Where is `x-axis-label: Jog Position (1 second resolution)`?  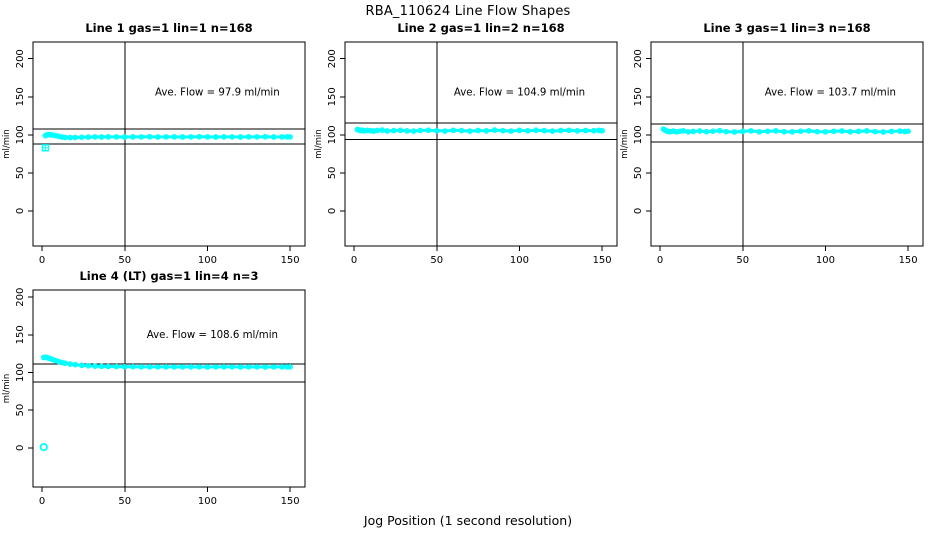 x-axis-label: Jog Position (1 second resolution) is located at coordinates (468, 520).